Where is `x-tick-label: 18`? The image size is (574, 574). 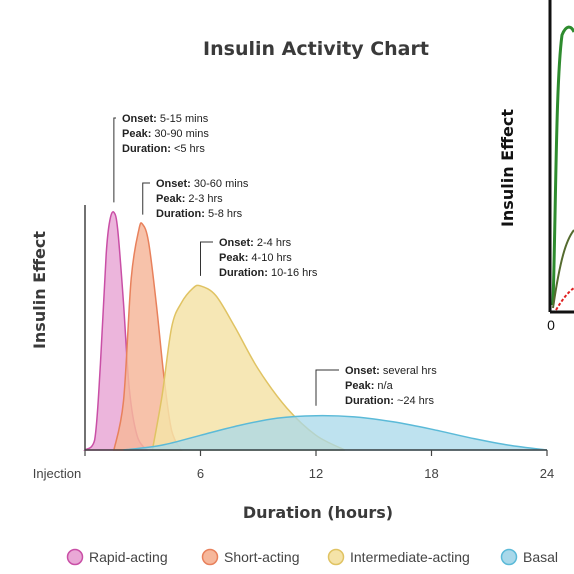 x-tick-label: 18 is located at coordinates (431, 473).